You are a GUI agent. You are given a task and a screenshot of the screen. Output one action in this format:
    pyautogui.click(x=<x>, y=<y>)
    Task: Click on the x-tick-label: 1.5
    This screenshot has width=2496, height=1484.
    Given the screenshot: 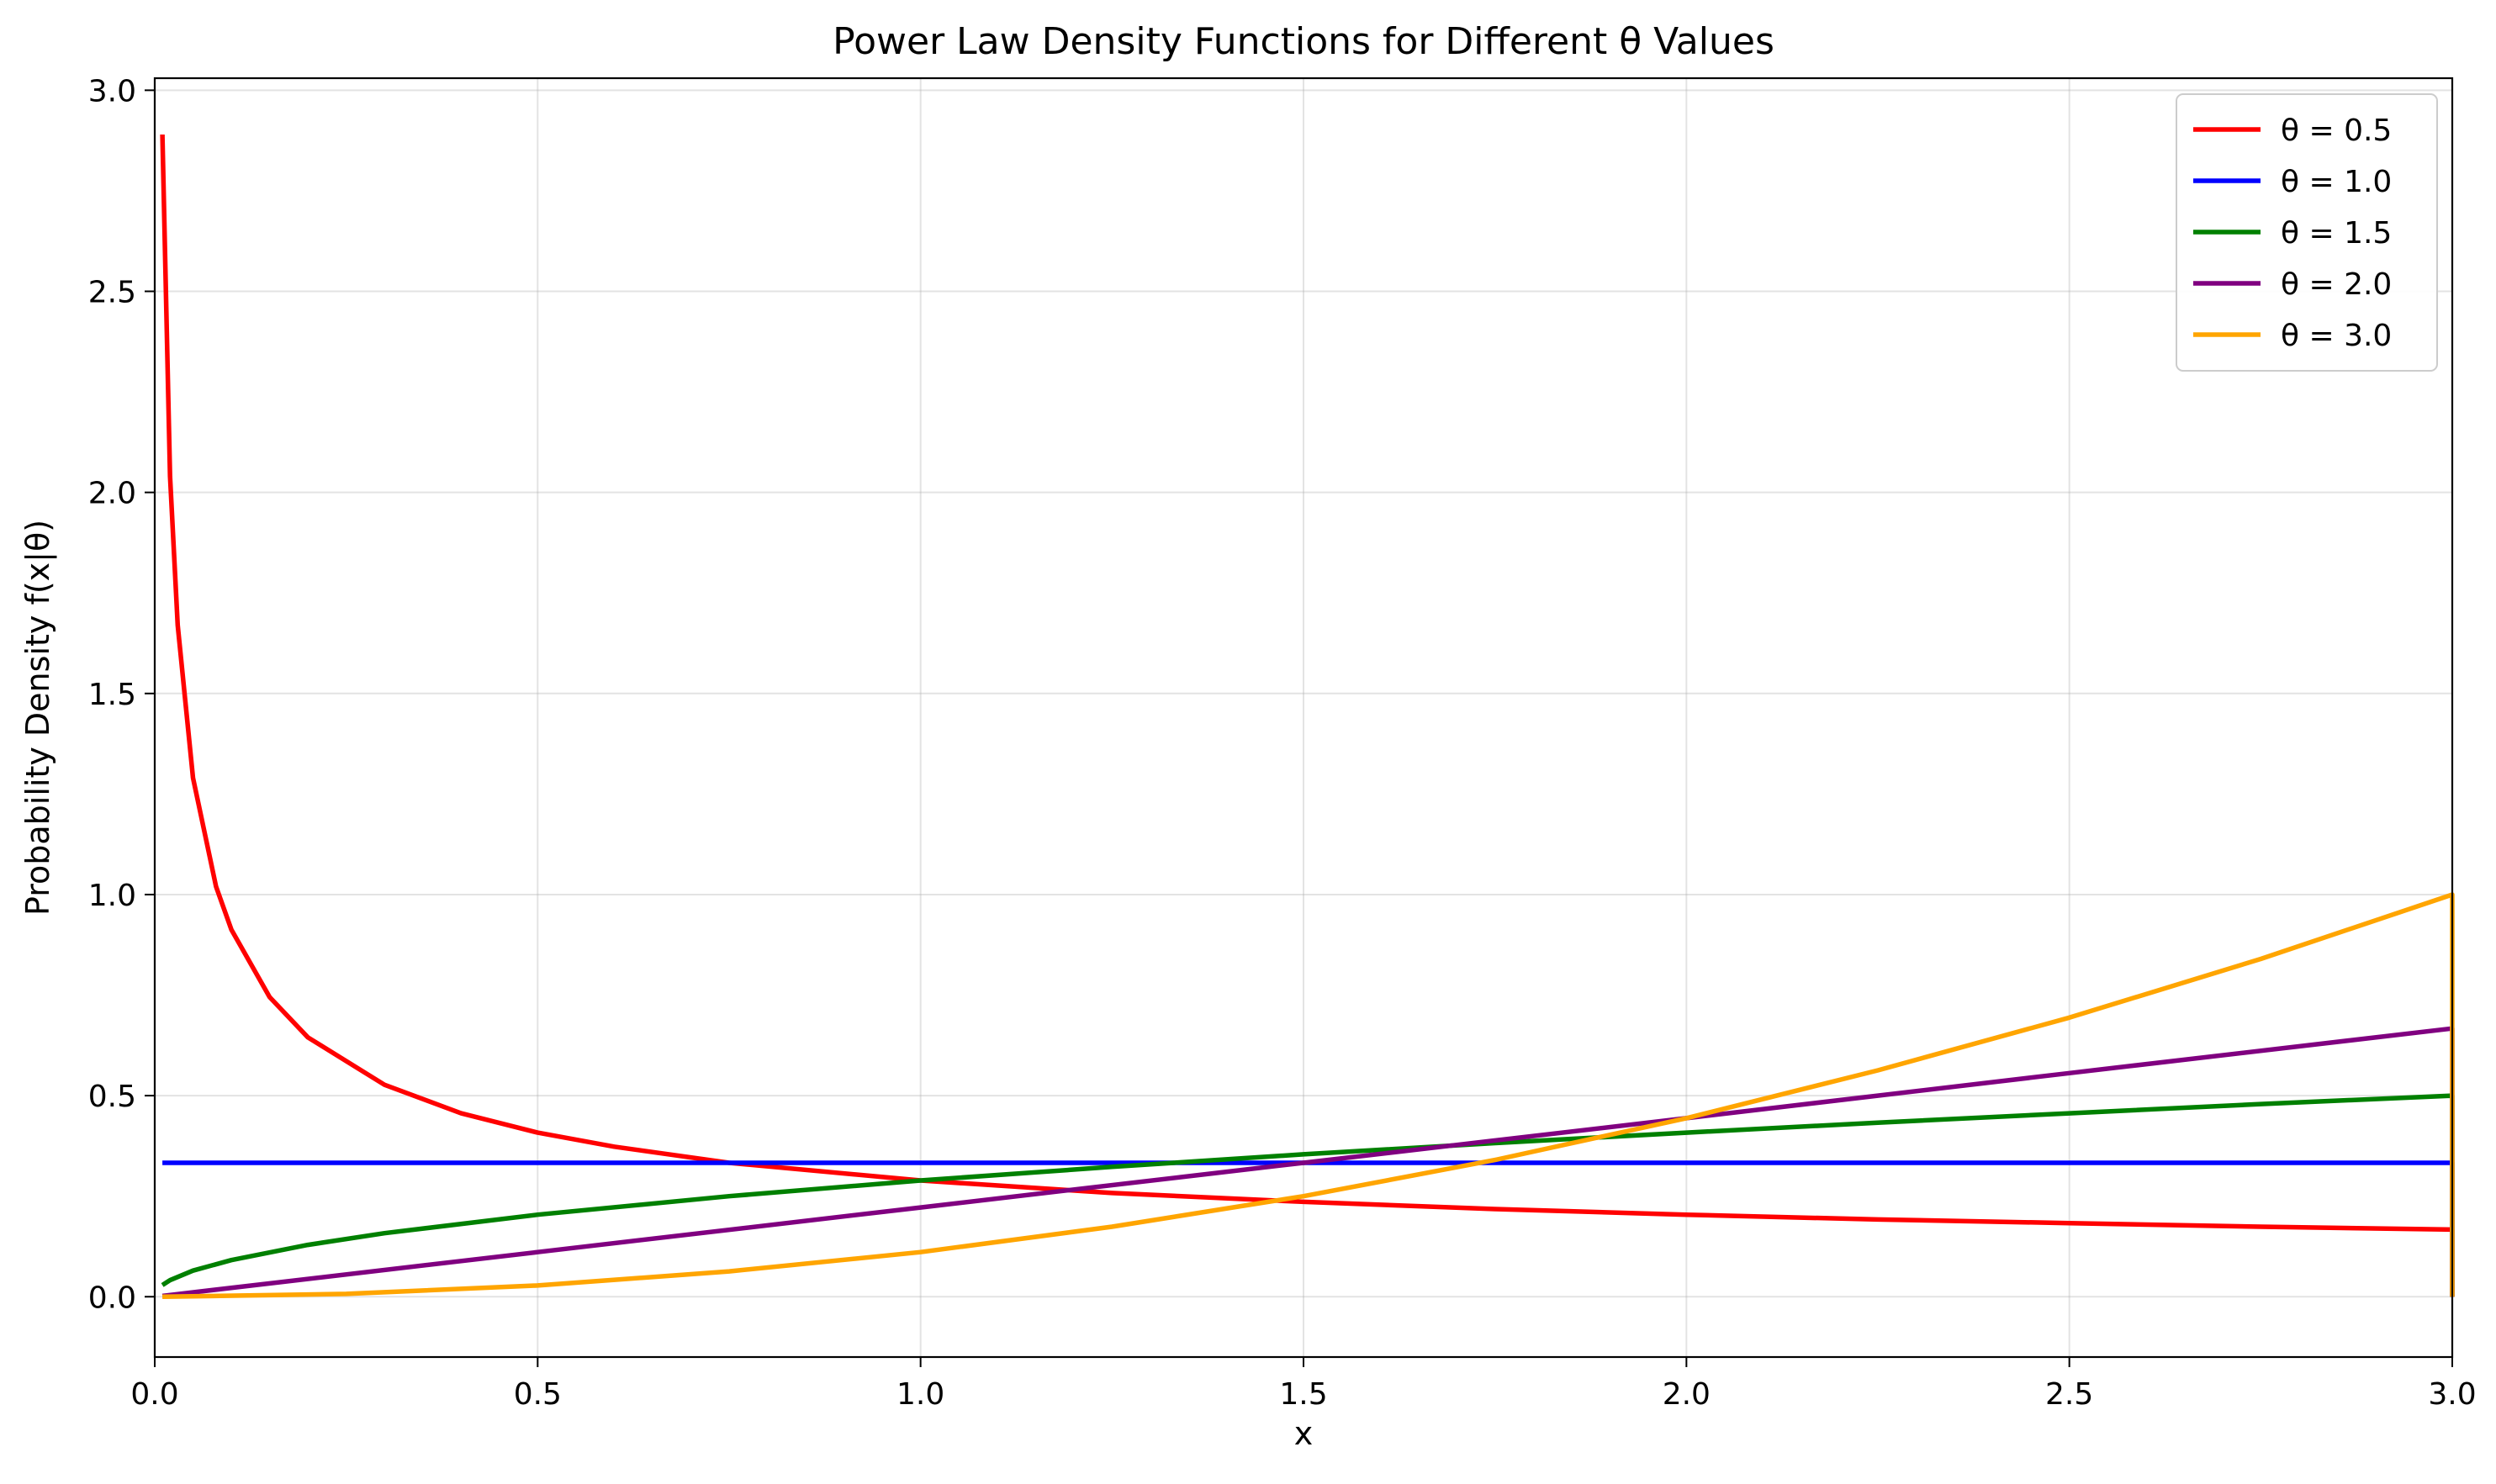 What is the action you would take?
    pyautogui.click(x=1303, y=1394)
    